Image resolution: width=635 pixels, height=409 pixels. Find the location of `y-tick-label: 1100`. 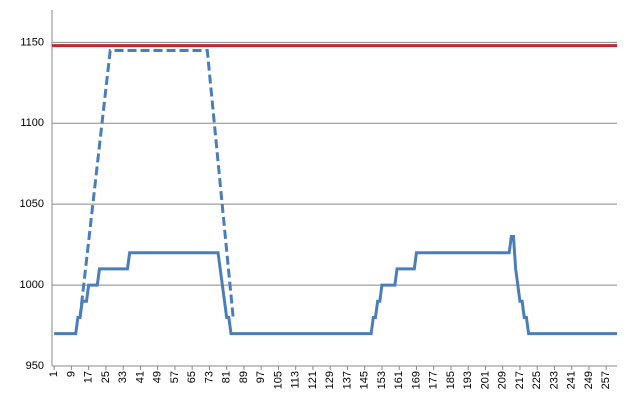

y-tick-label: 1100 is located at coordinates (32, 123).